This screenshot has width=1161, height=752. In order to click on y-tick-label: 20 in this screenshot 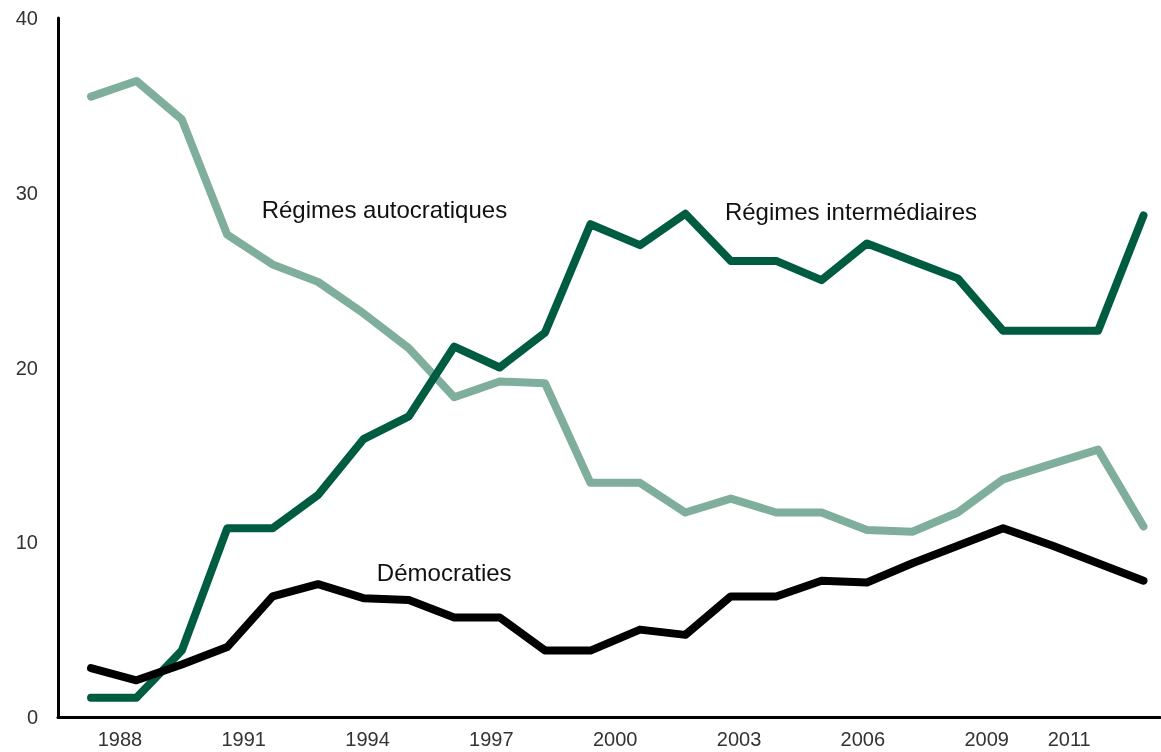, I will do `click(26, 367)`.